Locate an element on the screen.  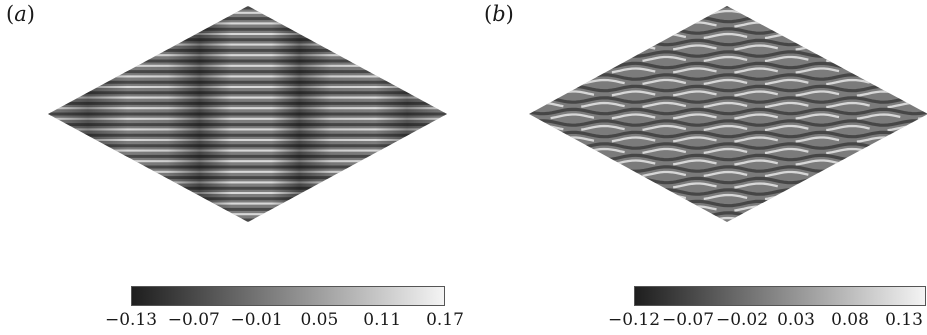
colorbar-tick: −0.01 is located at coordinates (256, 320).